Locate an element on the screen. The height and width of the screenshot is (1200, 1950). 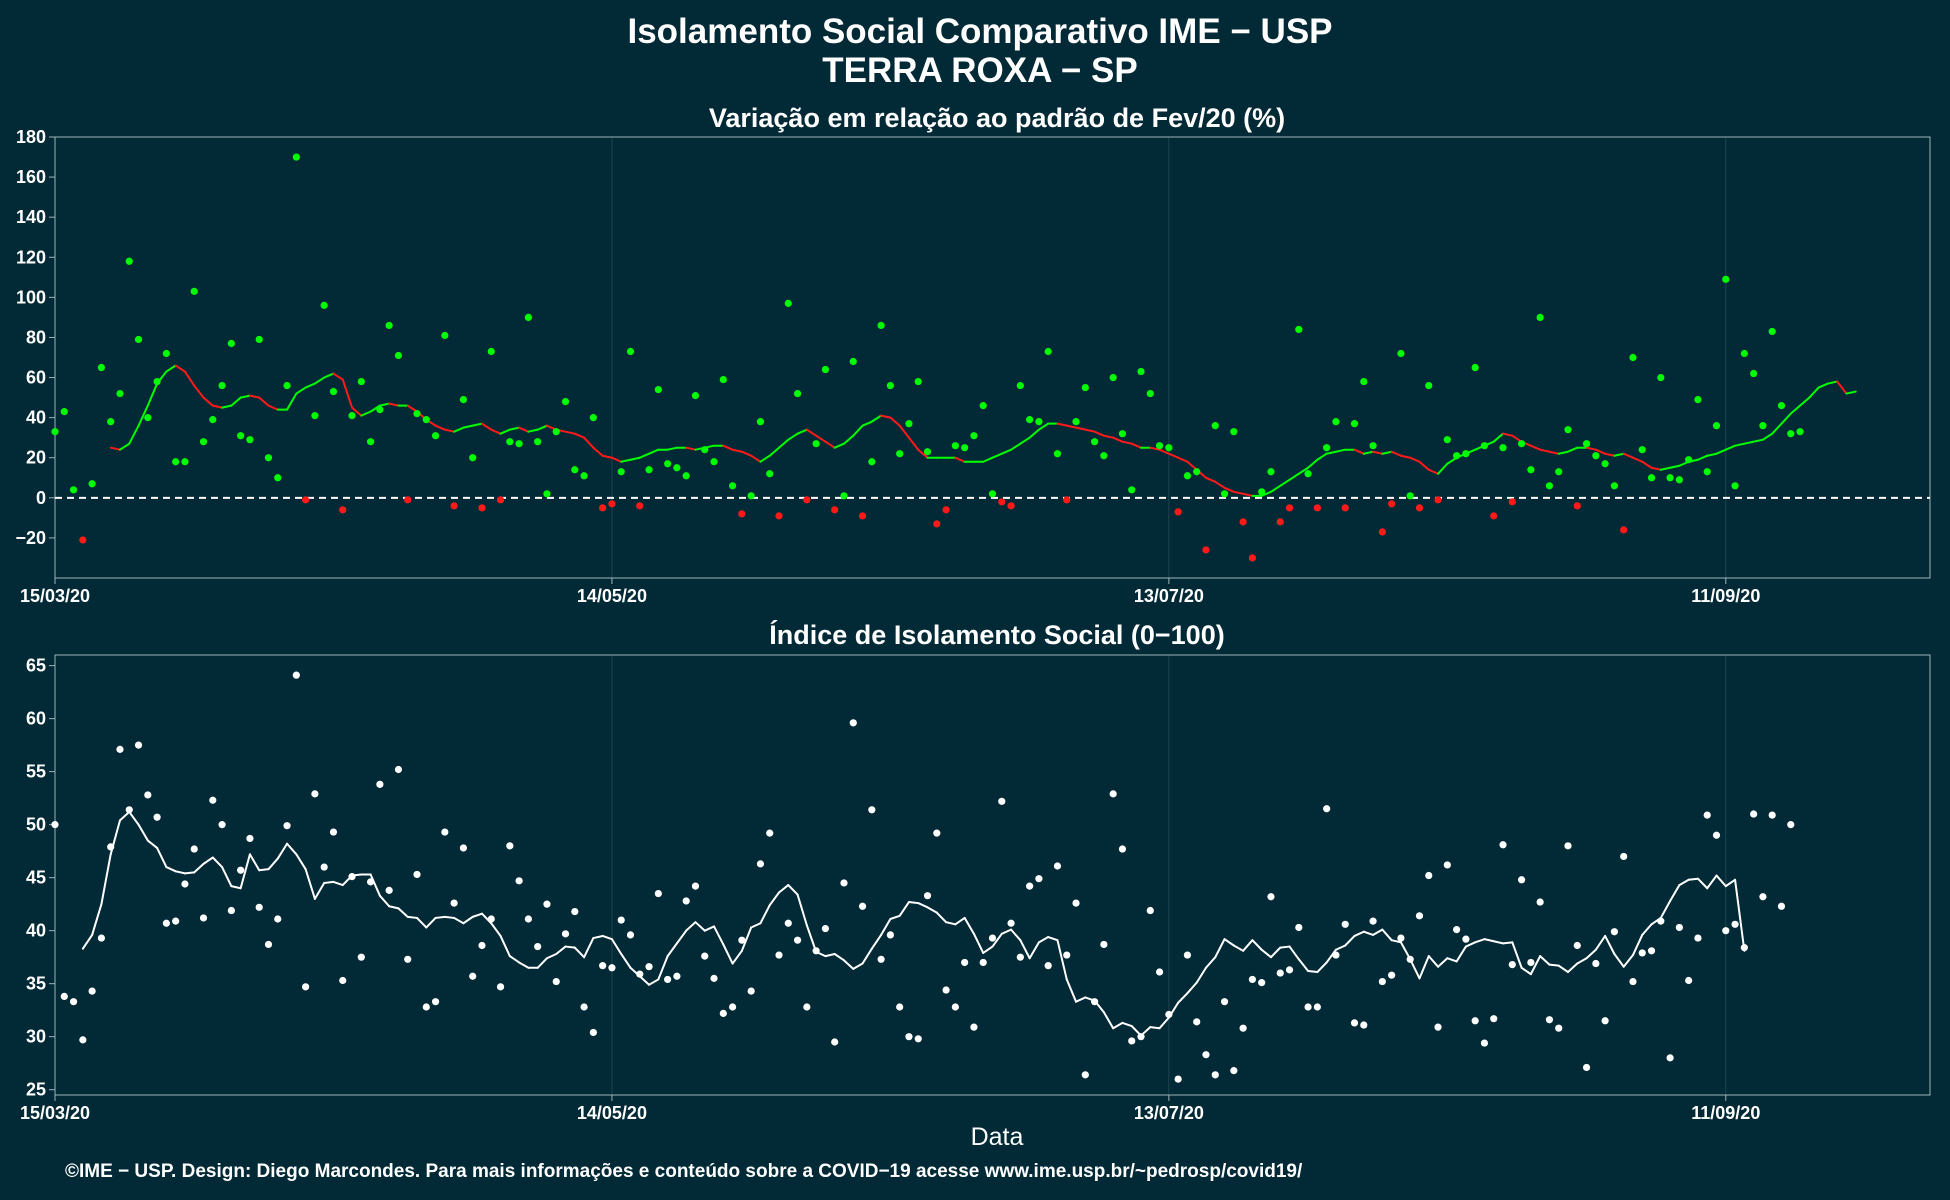
x-axis-label: Data is located at coordinates (997, 1137).